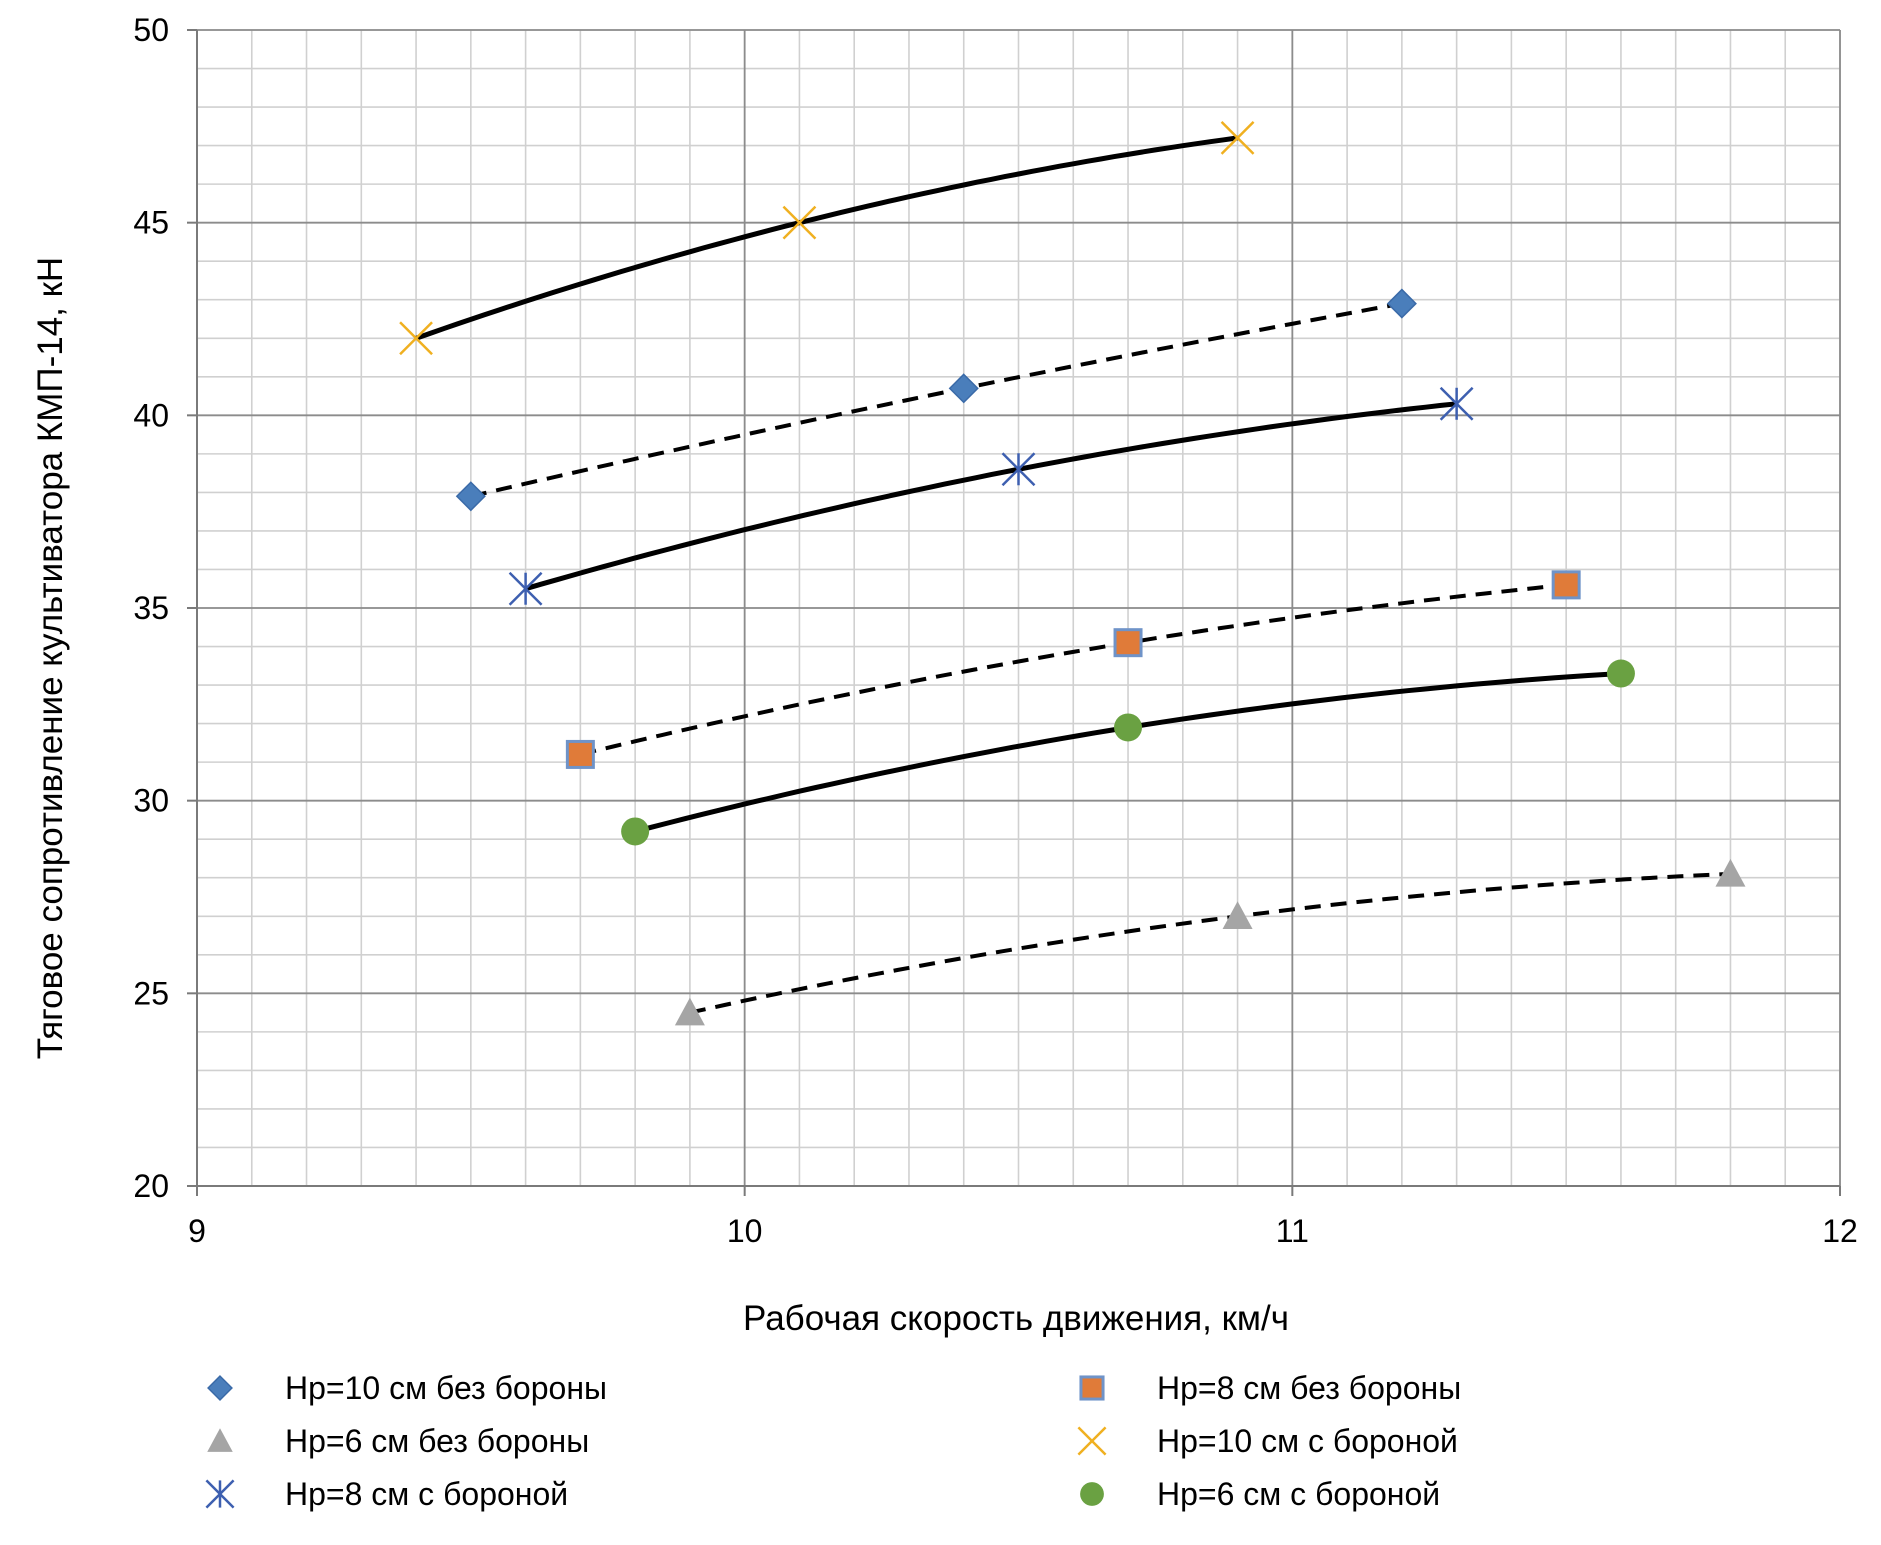 This screenshot has width=1881, height=1545. What do you see at coordinates (437, 1441) in the screenshot?
I see `legend-label-3: Hр=6 см без бороны` at bounding box center [437, 1441].